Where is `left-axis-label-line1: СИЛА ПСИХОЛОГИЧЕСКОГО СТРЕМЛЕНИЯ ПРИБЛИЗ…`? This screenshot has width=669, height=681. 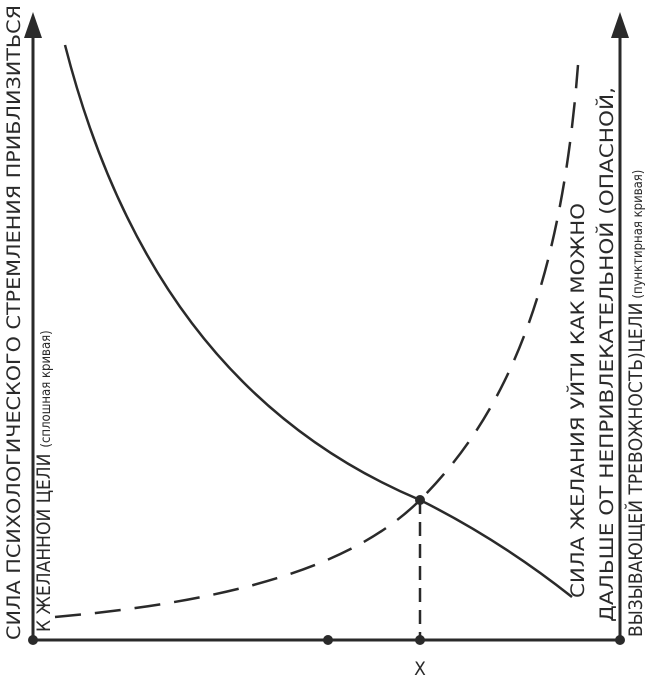
left-axis-label-line1: СИЛА ПСИХОЛОГИЧЕСКОГО СТРЕМЛЕНИЯ ПРИБЛИЗ… is located at coordinates (14, 322).